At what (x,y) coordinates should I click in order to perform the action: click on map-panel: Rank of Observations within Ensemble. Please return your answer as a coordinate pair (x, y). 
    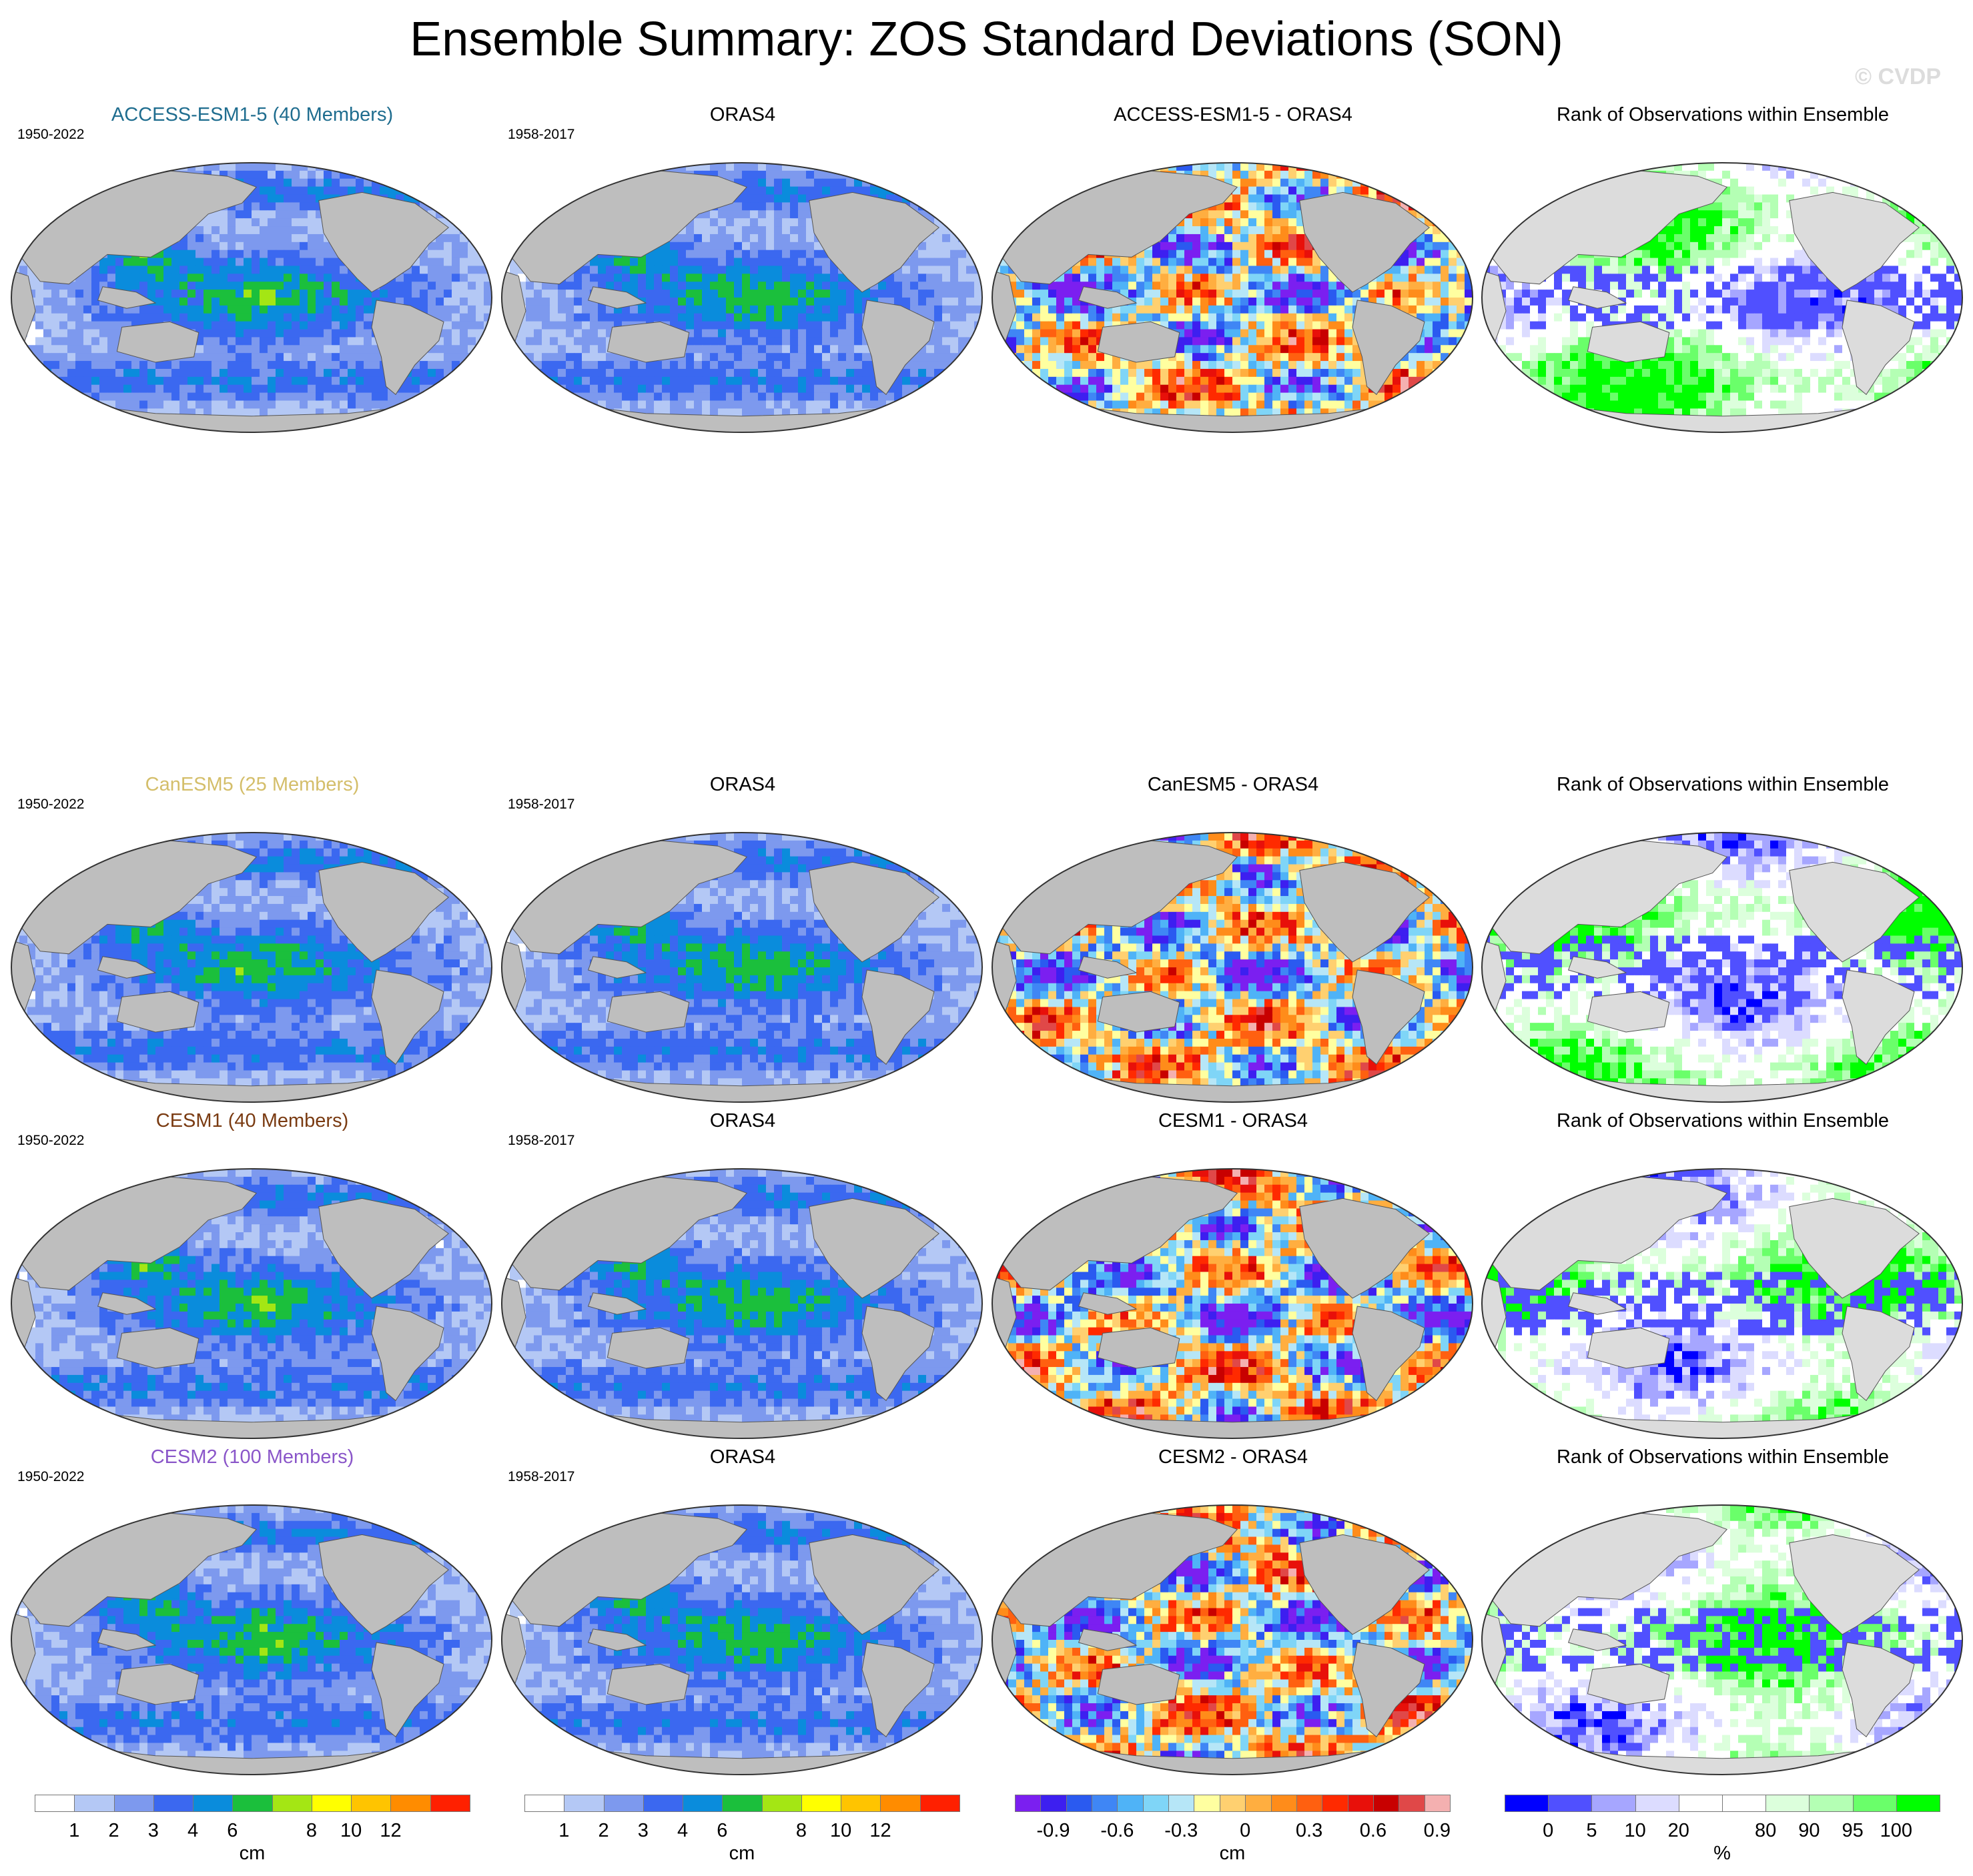
    Looking at the image, I should click on (1723, 1619).